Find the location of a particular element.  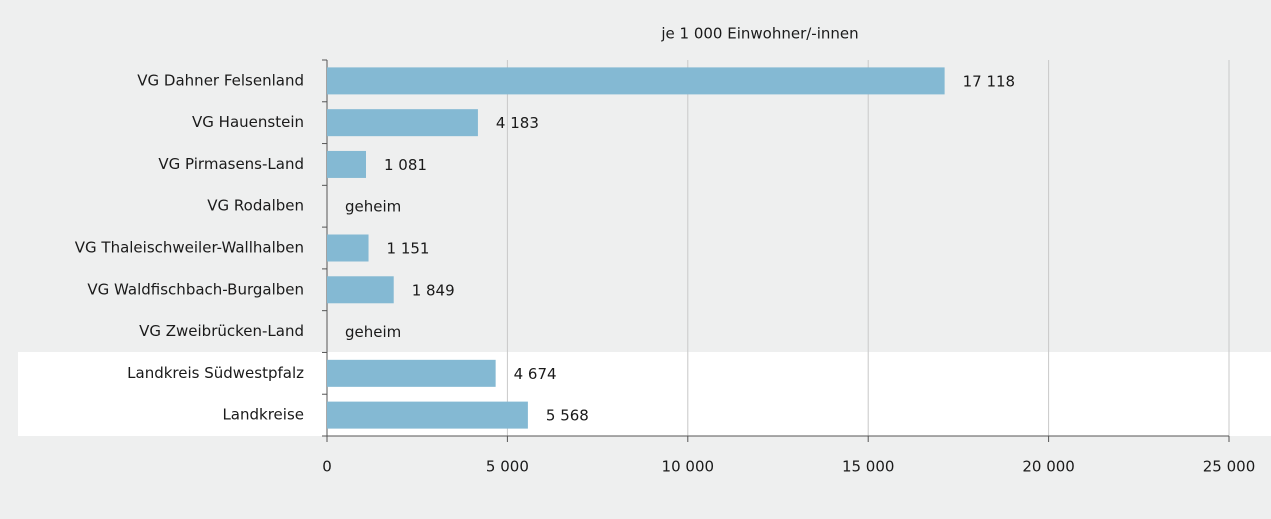

x-tick-label: 15 000 is located at coordinates (868, 467).